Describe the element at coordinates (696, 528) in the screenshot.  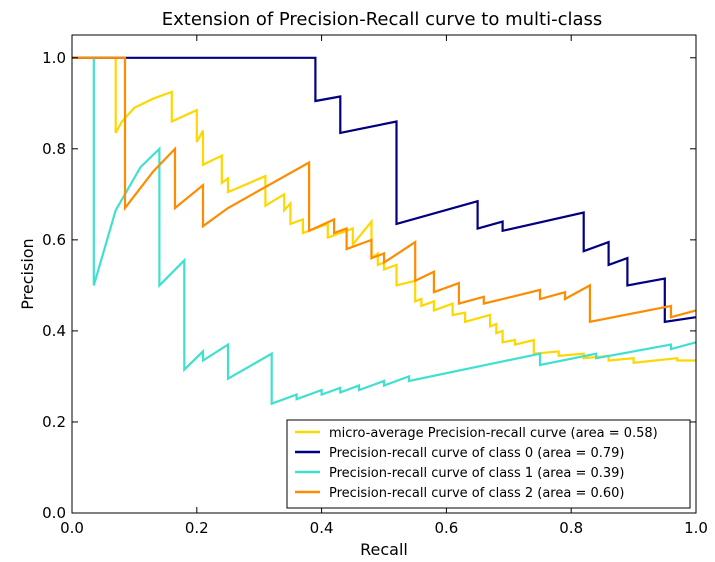
I see `x-tick-label: 1.0` at that location.